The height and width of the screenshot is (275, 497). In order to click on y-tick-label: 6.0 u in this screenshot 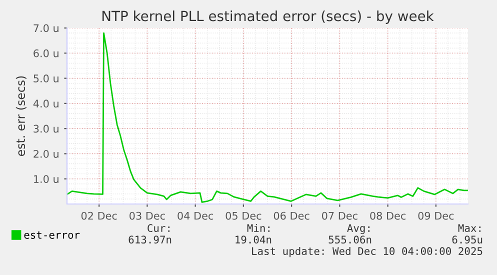, I will do `click(46, 53)`.